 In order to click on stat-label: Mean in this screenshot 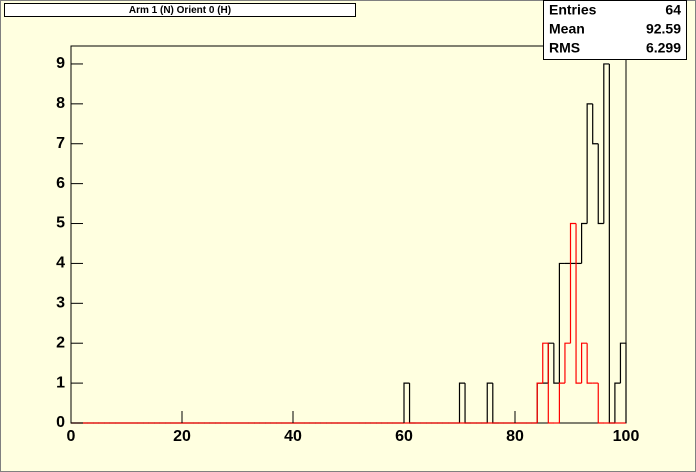, I will do `click(567, 29)`.